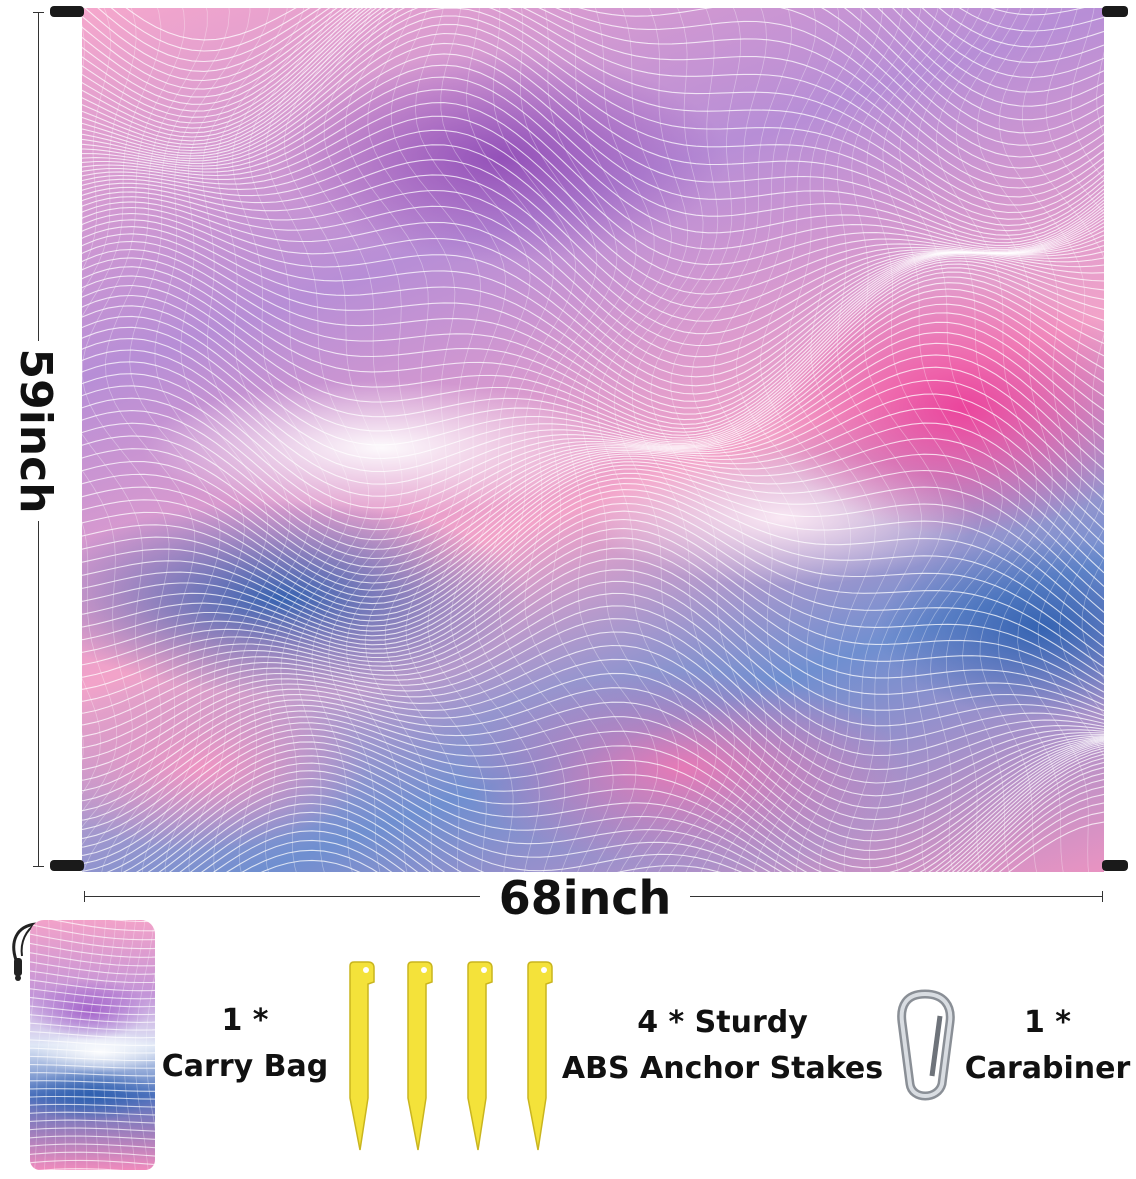  Describe the element at coordinates (458, 1056) in the screenshot. I see `ground-stakes-group` at that location.